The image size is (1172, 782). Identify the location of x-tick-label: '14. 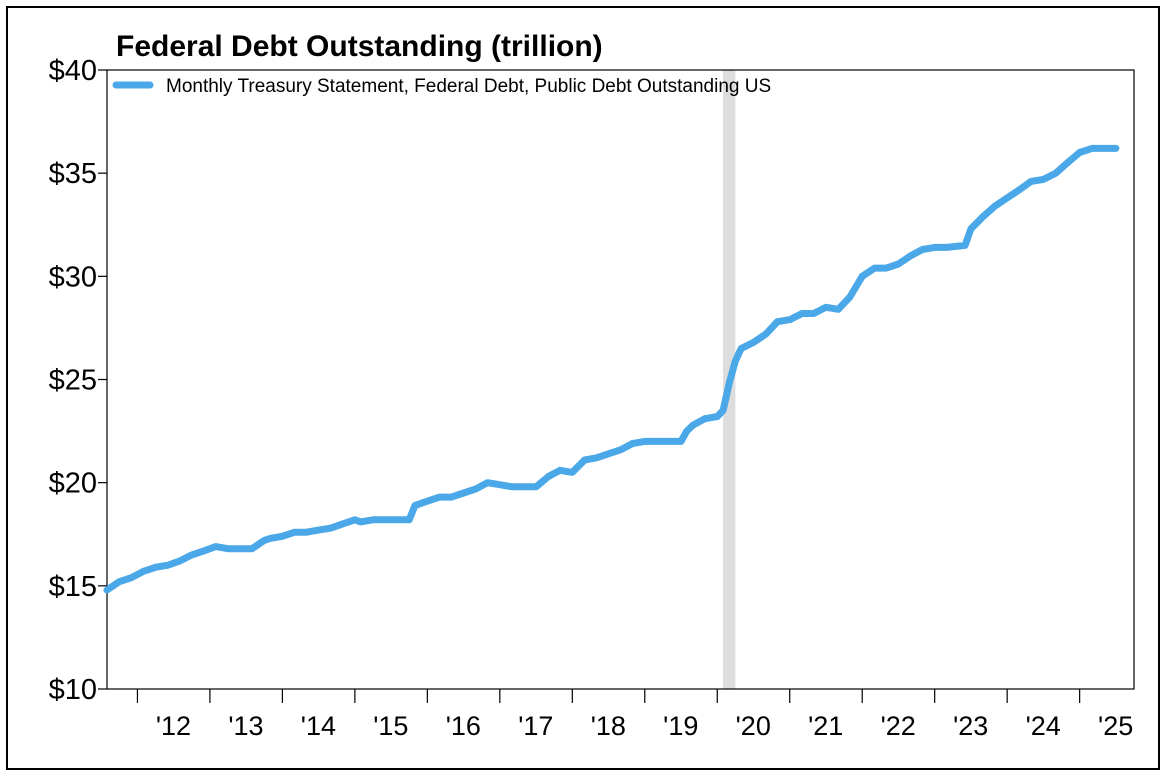
(318, 726).